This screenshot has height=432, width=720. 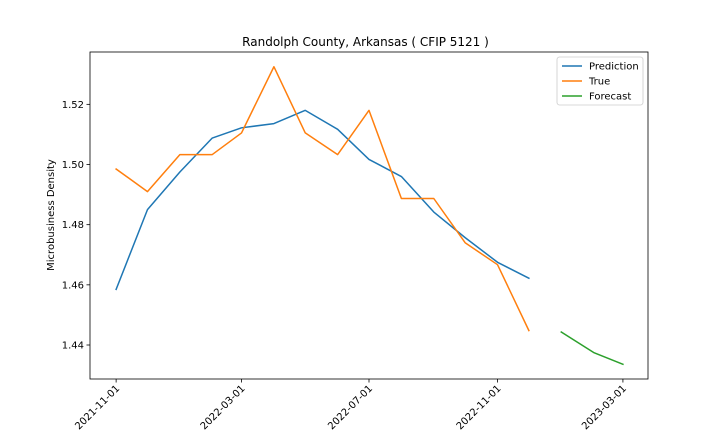 I want to click on y-axis-label-group: Microbusiness Density, so click(x=51, y=215).